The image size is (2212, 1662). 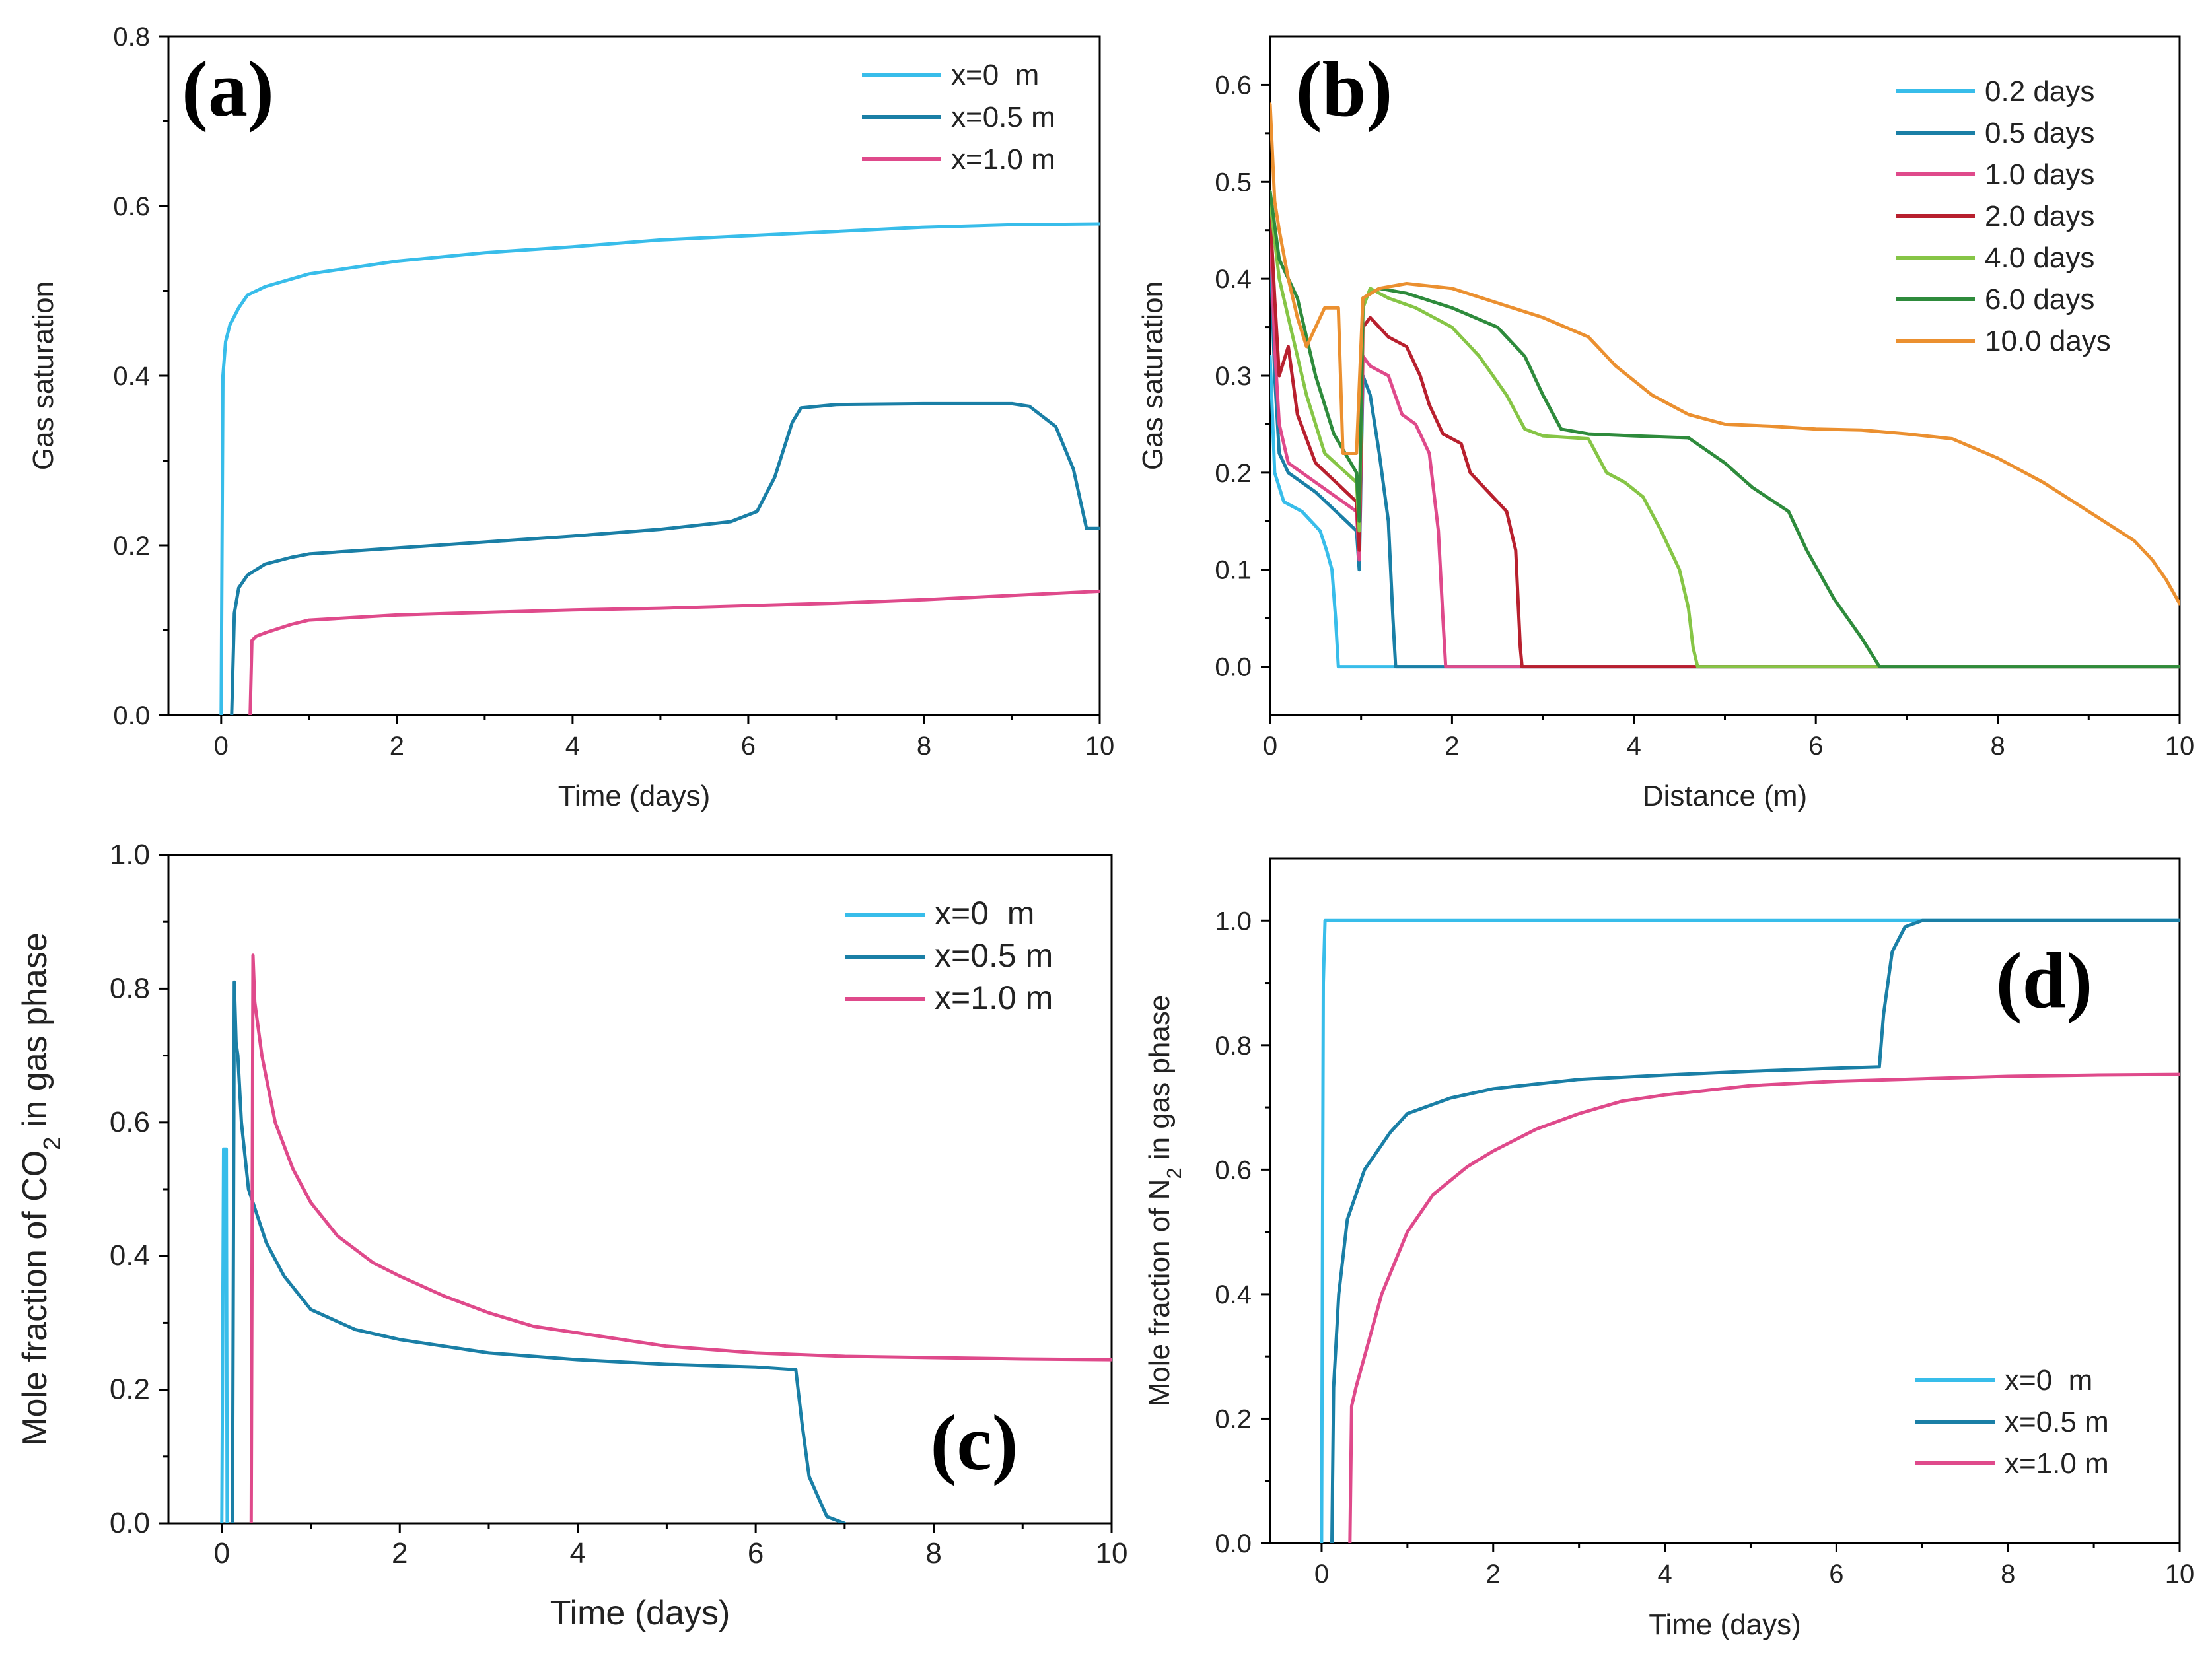 What do you see at coordinates (2039, 299) in the screenshot?
I see `legend-label: 6.0 days` at bounding box center [2039, 299].